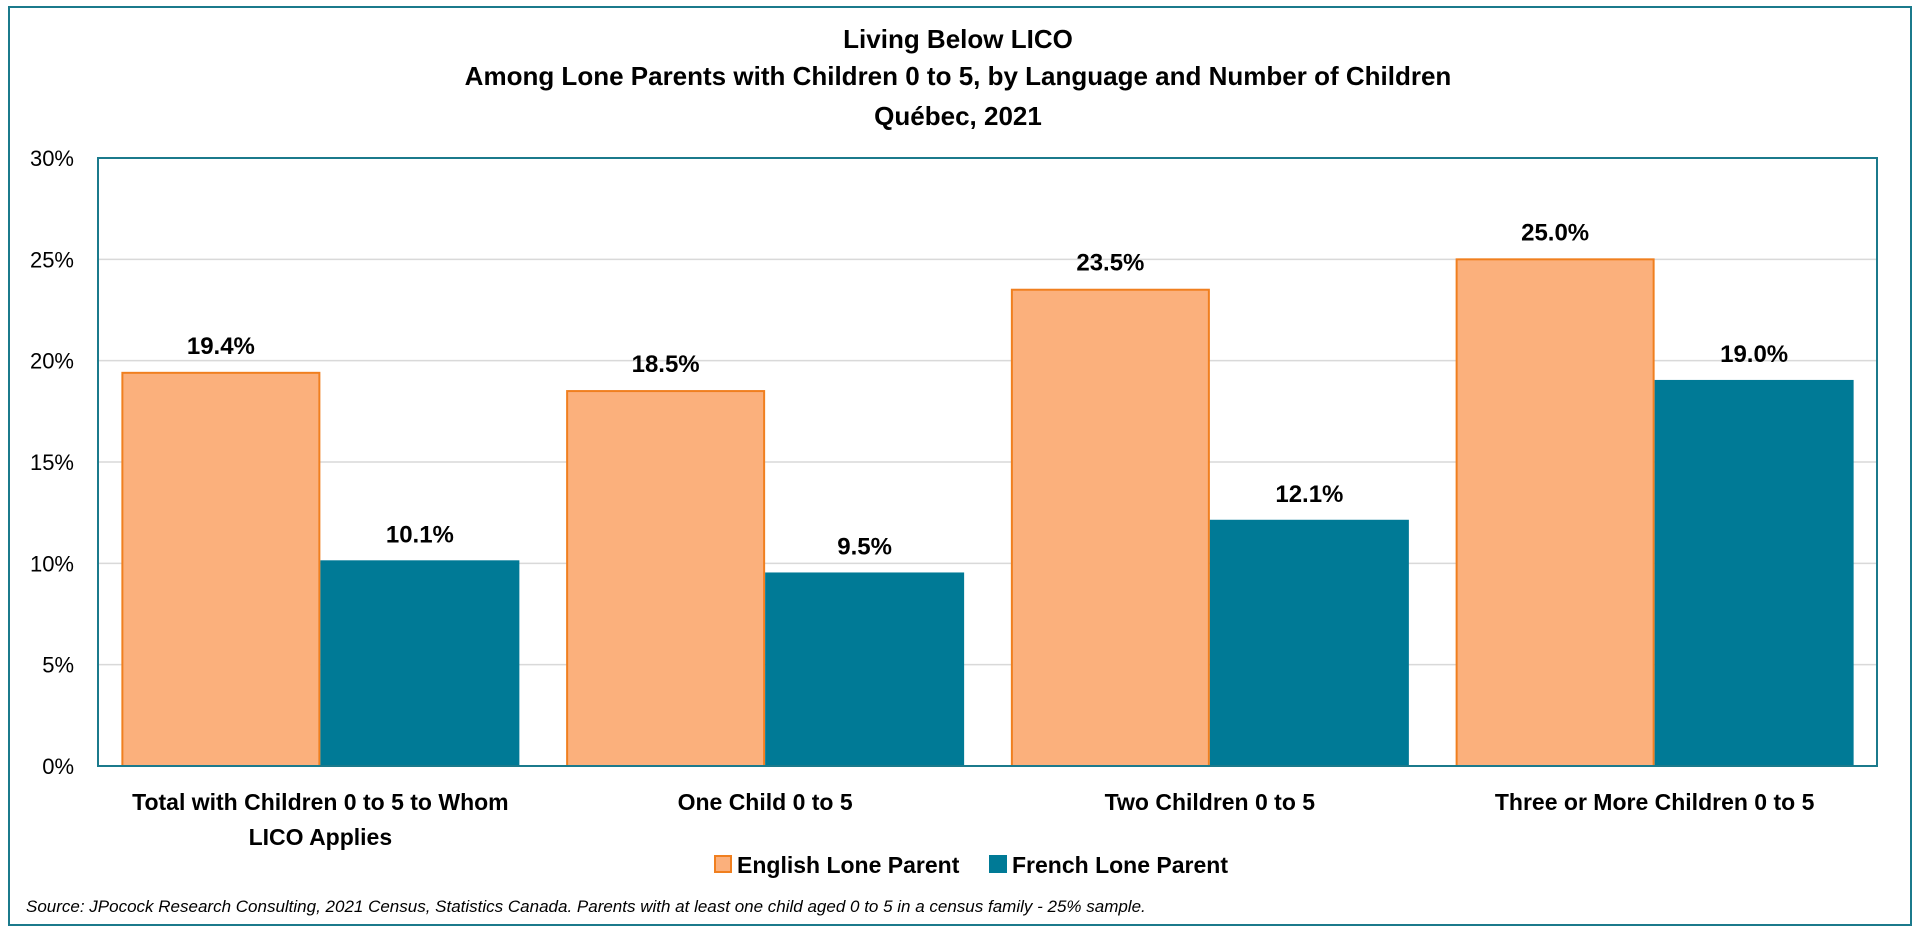 The height and width of the screenshot is (929, 1917). I want to click on legend-french-swatch, so click(998, 864).